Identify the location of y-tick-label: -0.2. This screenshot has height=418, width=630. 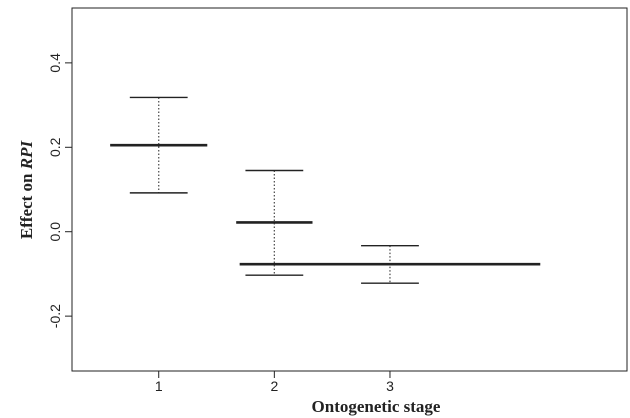
(55, 316).